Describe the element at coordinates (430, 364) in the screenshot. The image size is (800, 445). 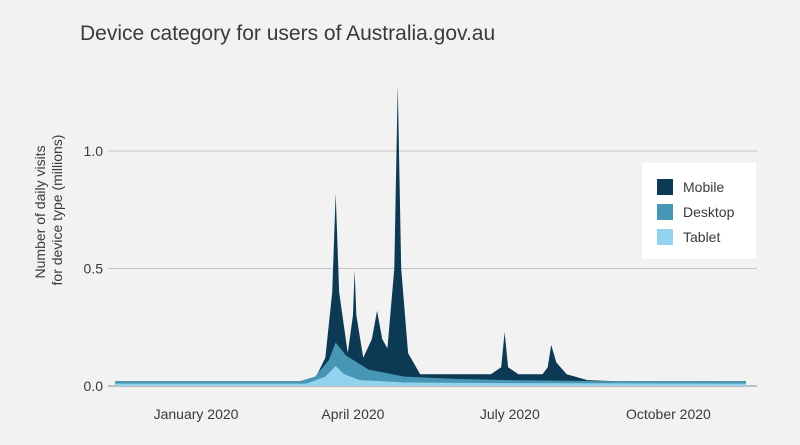
I see `area-series-desktop` at that location.